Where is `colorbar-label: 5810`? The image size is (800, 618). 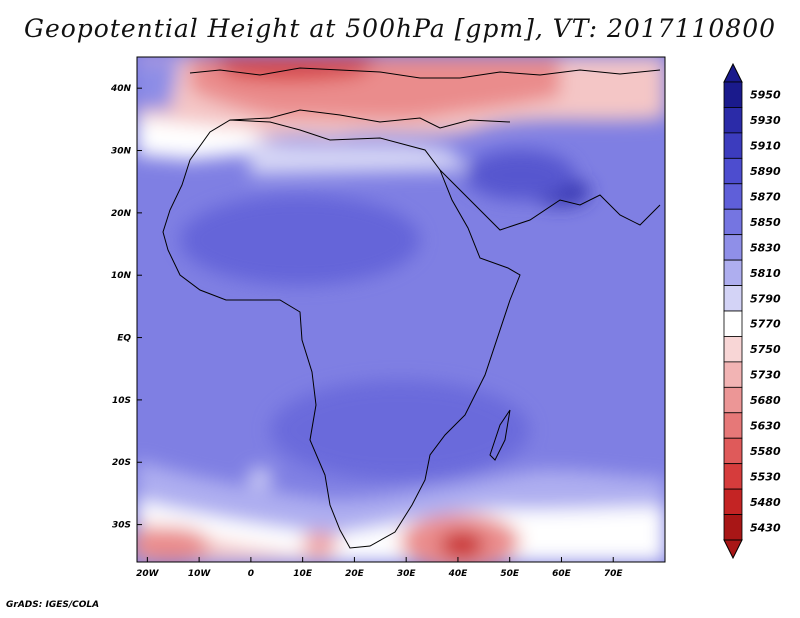
colorbar-label: 5810 is located at coordinates (765, 273).